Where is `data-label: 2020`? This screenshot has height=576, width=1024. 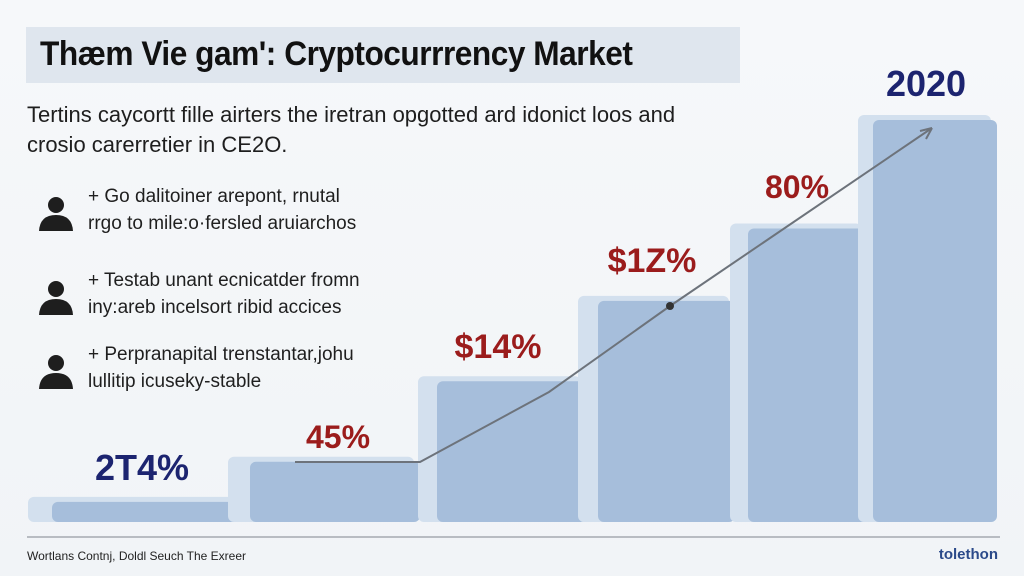 data-label: 2020 is located at coordinates (926, 83).